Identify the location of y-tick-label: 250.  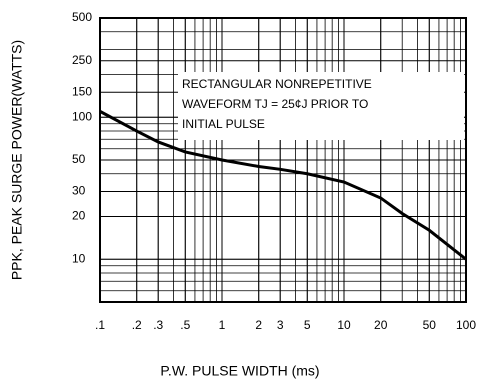
(82, 60).